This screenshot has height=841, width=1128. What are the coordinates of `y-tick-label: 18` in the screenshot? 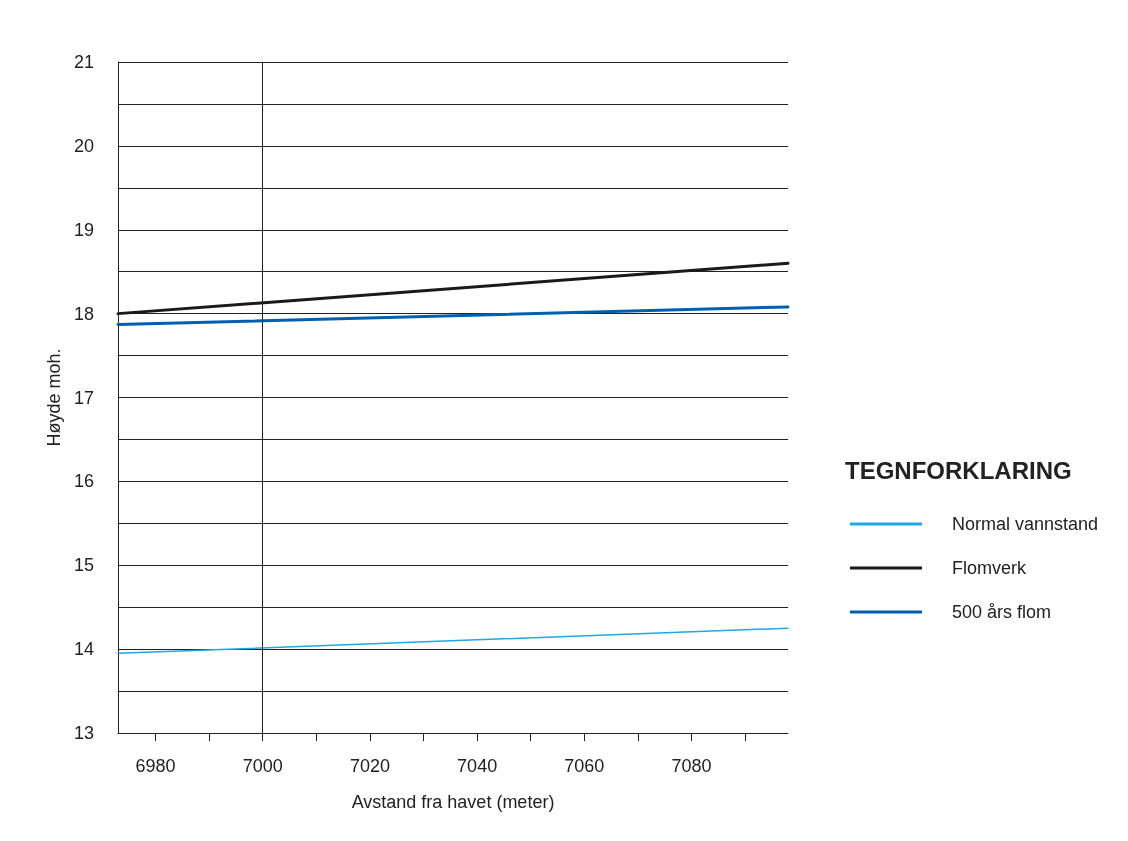 It's located at (83, 313).